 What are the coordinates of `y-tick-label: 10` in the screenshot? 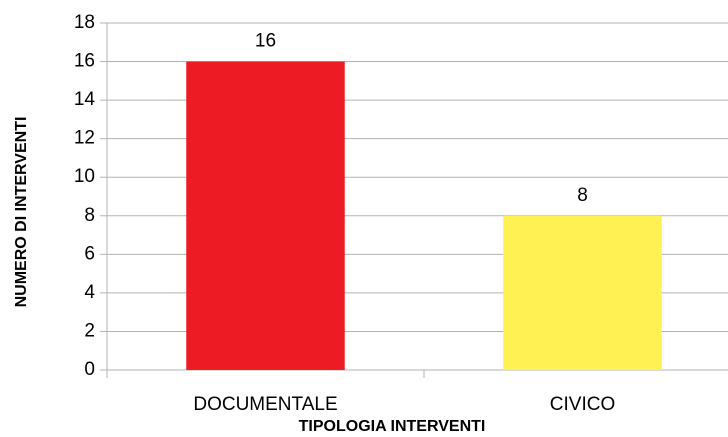 It's located at (84, 176).